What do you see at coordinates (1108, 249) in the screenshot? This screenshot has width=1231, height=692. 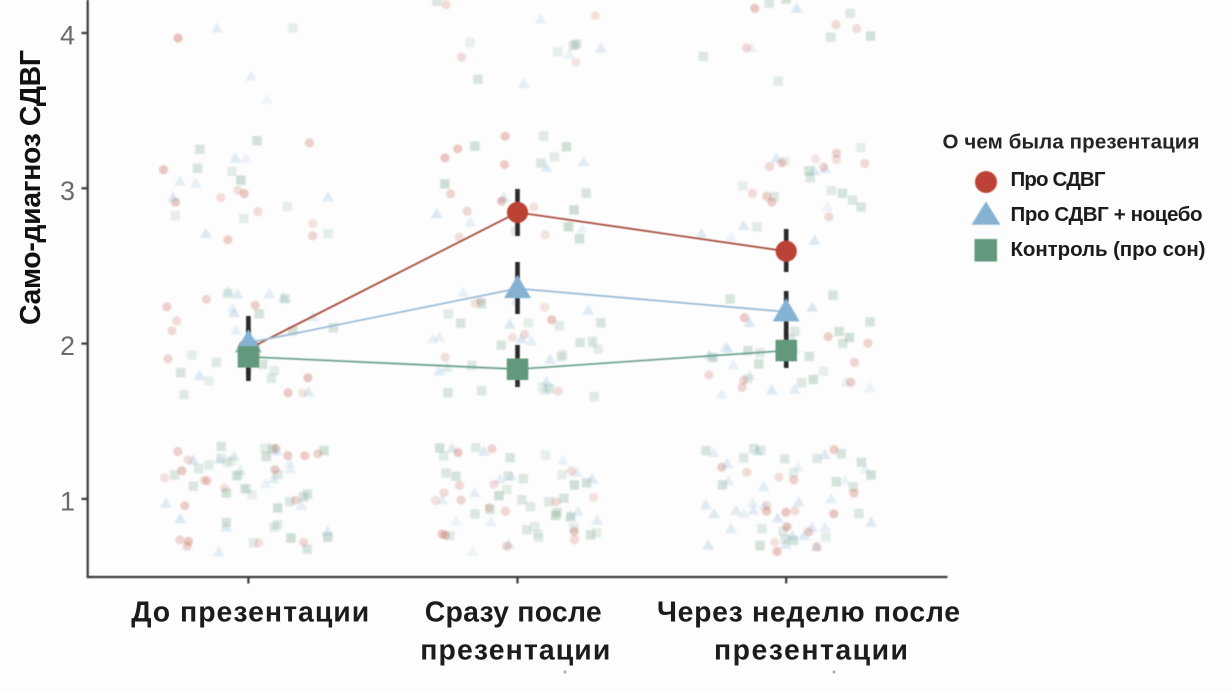 I see `svg-text: Контроль (про сон)` at bounding box center [1108, 249].